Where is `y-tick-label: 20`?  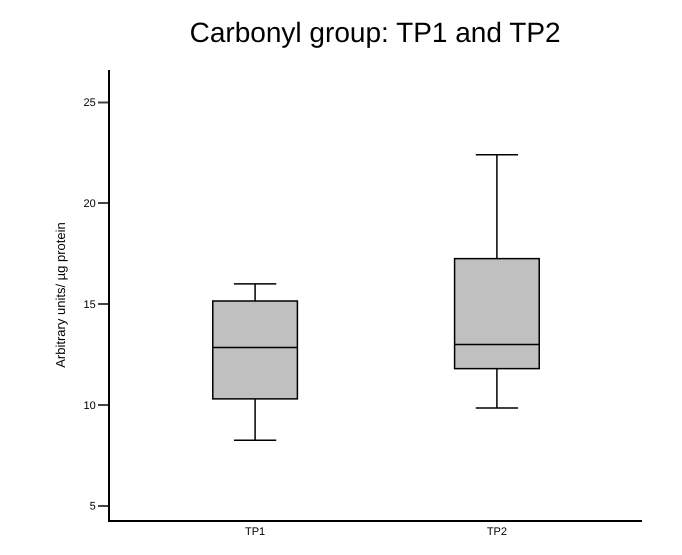
y-tick-label: 20 is located at coordinates (90, 204).